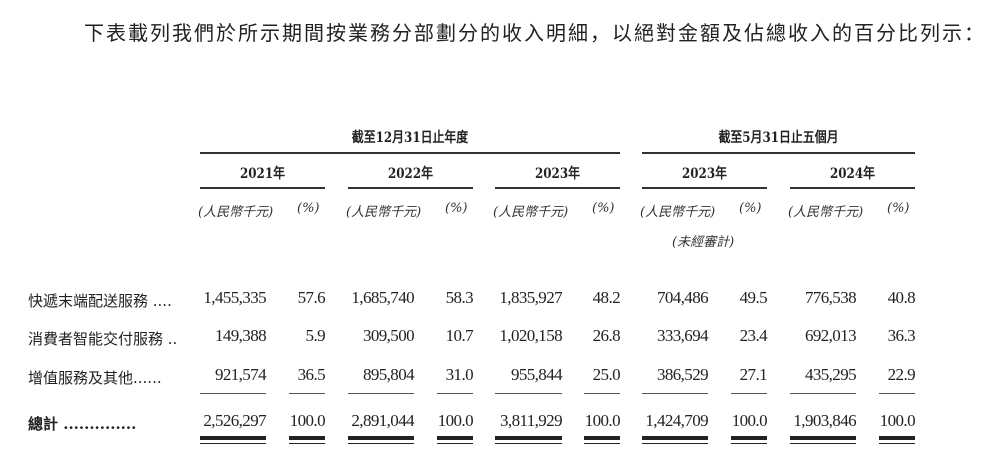 Image resolution: width=1000 pixels, height=466 pixels. Describe the element at coordinates (234, 297) in the screenshot. I see `table-cell: 1,455,335` at that location.